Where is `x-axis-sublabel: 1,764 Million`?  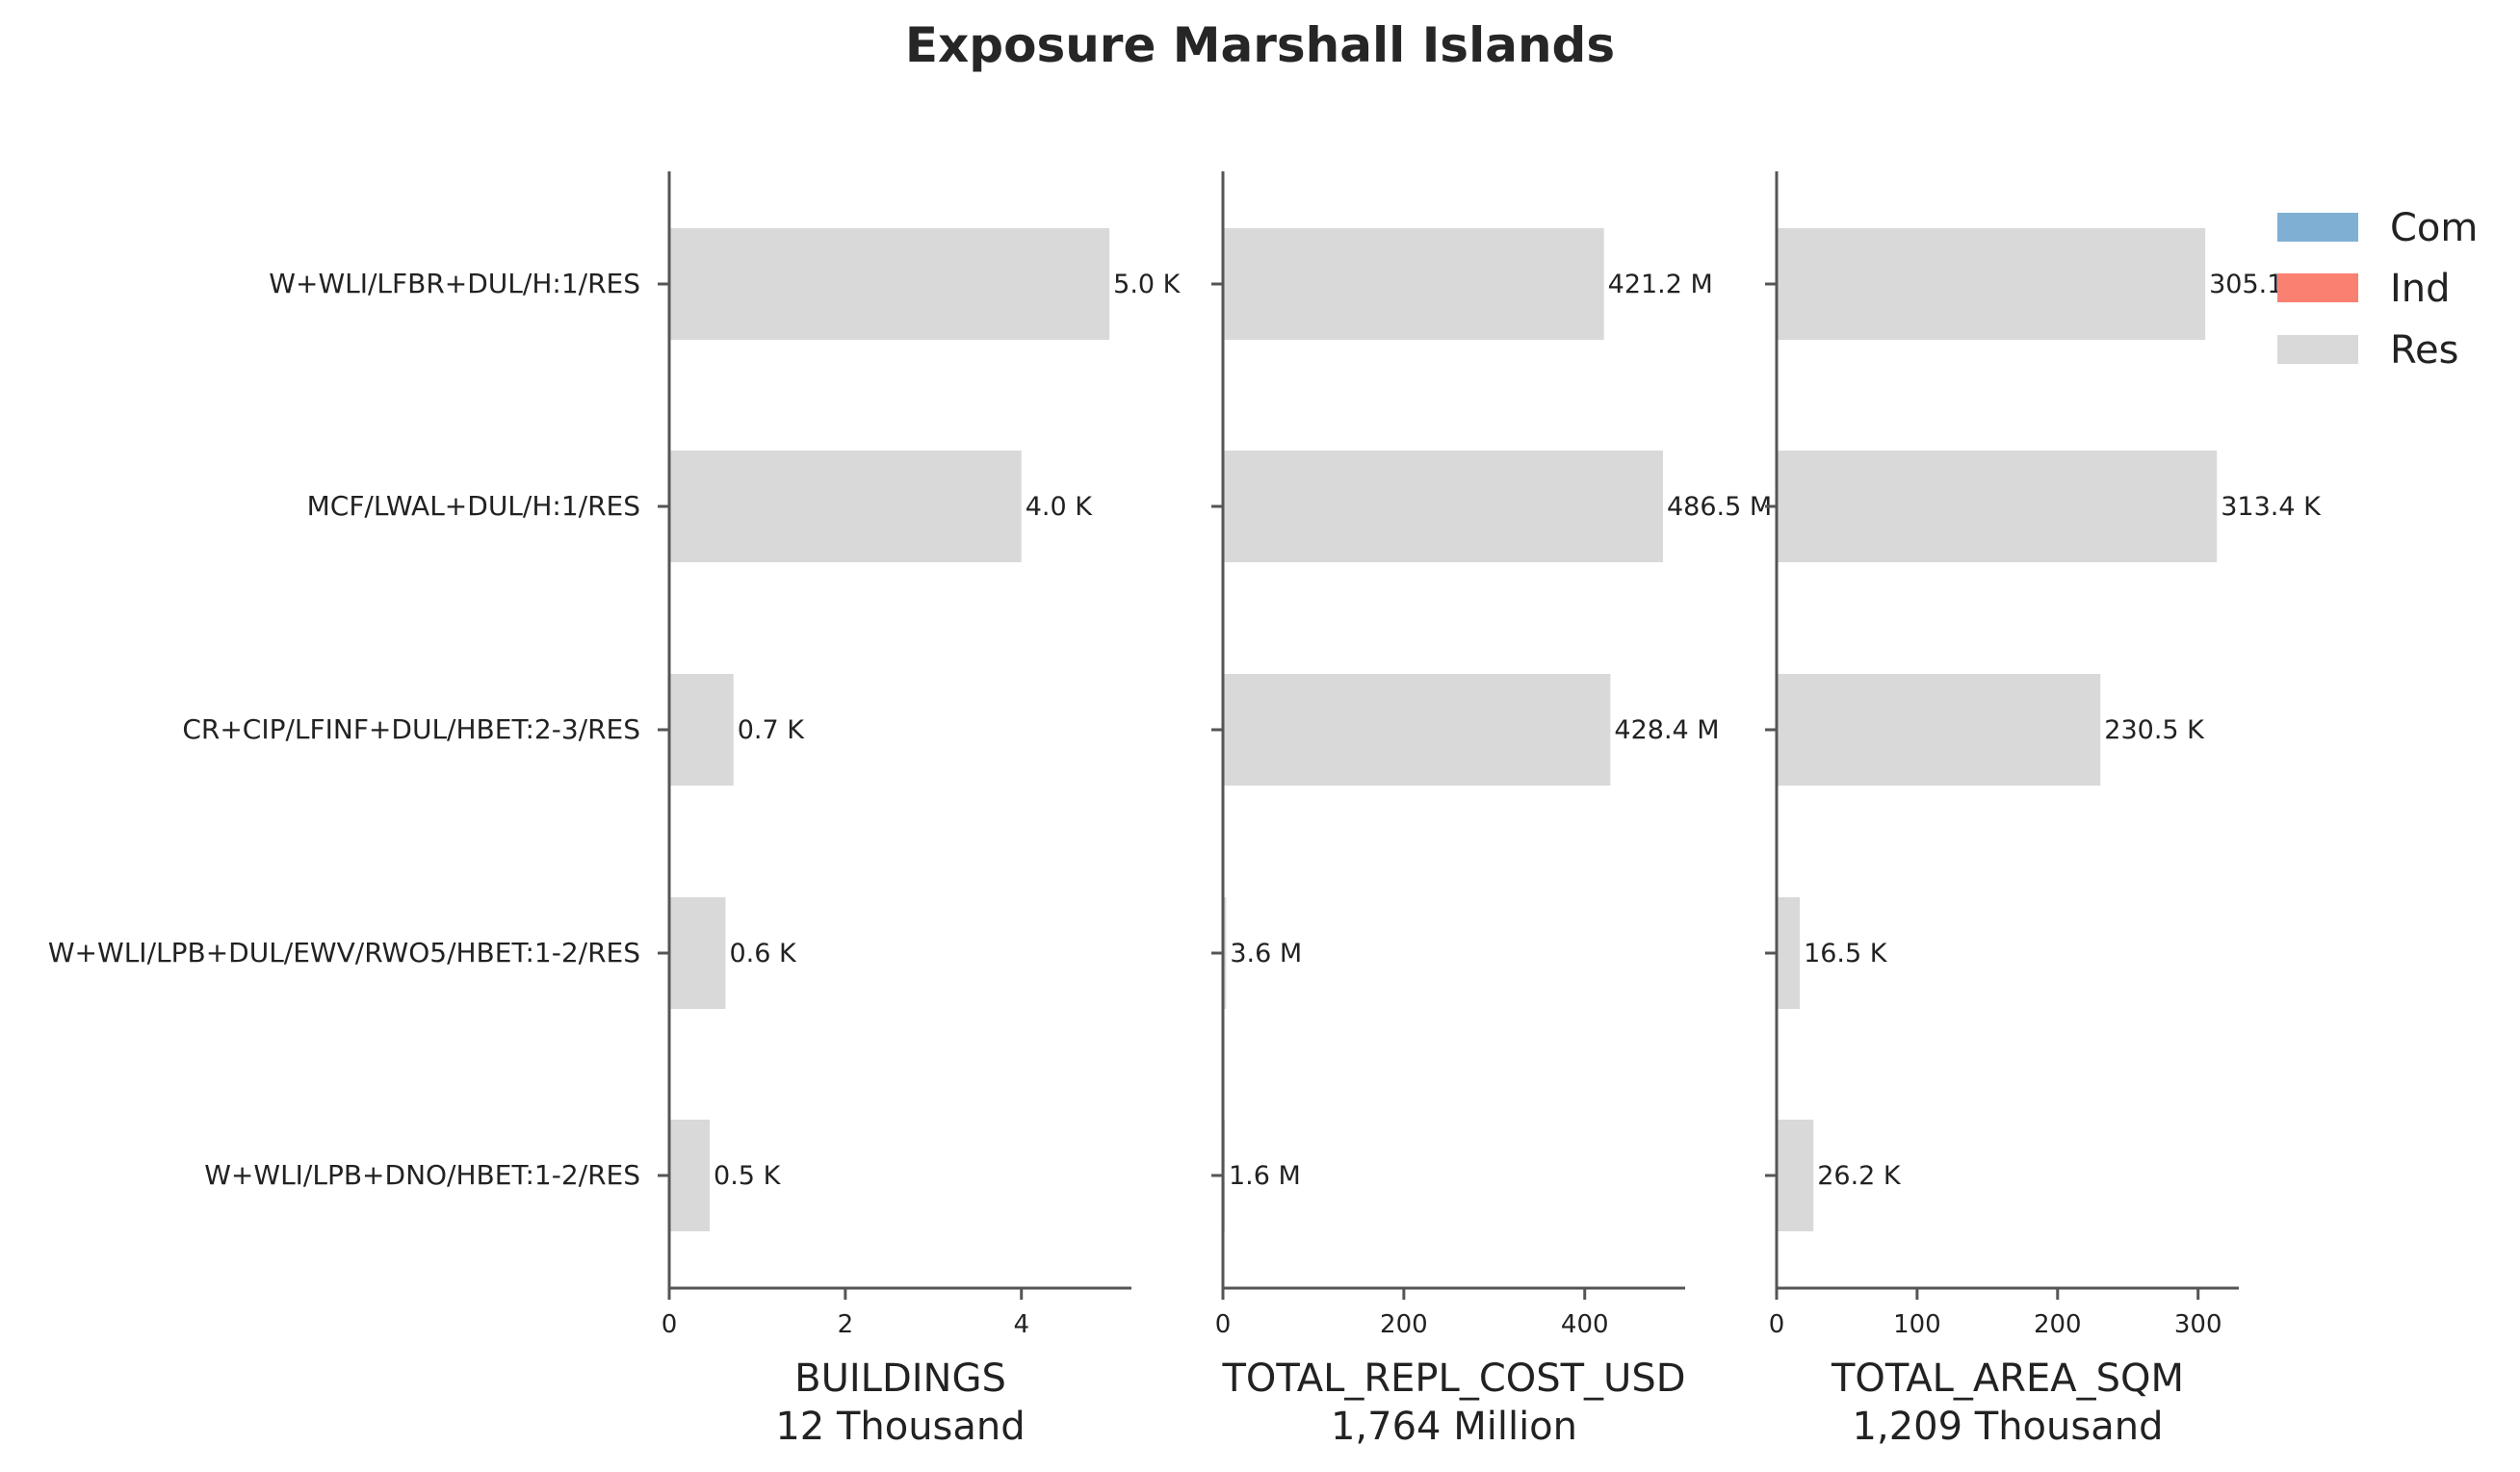 x-axis-sublabel: 1,764 Million is located at coordinates (1454, 1427).